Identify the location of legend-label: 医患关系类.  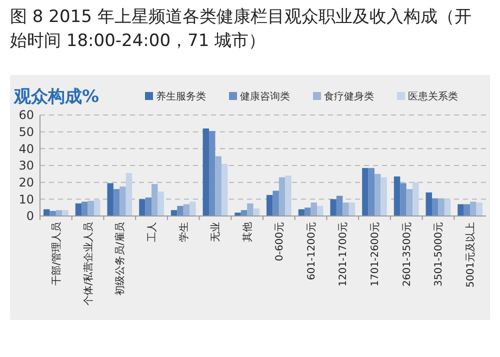
(433, 96).